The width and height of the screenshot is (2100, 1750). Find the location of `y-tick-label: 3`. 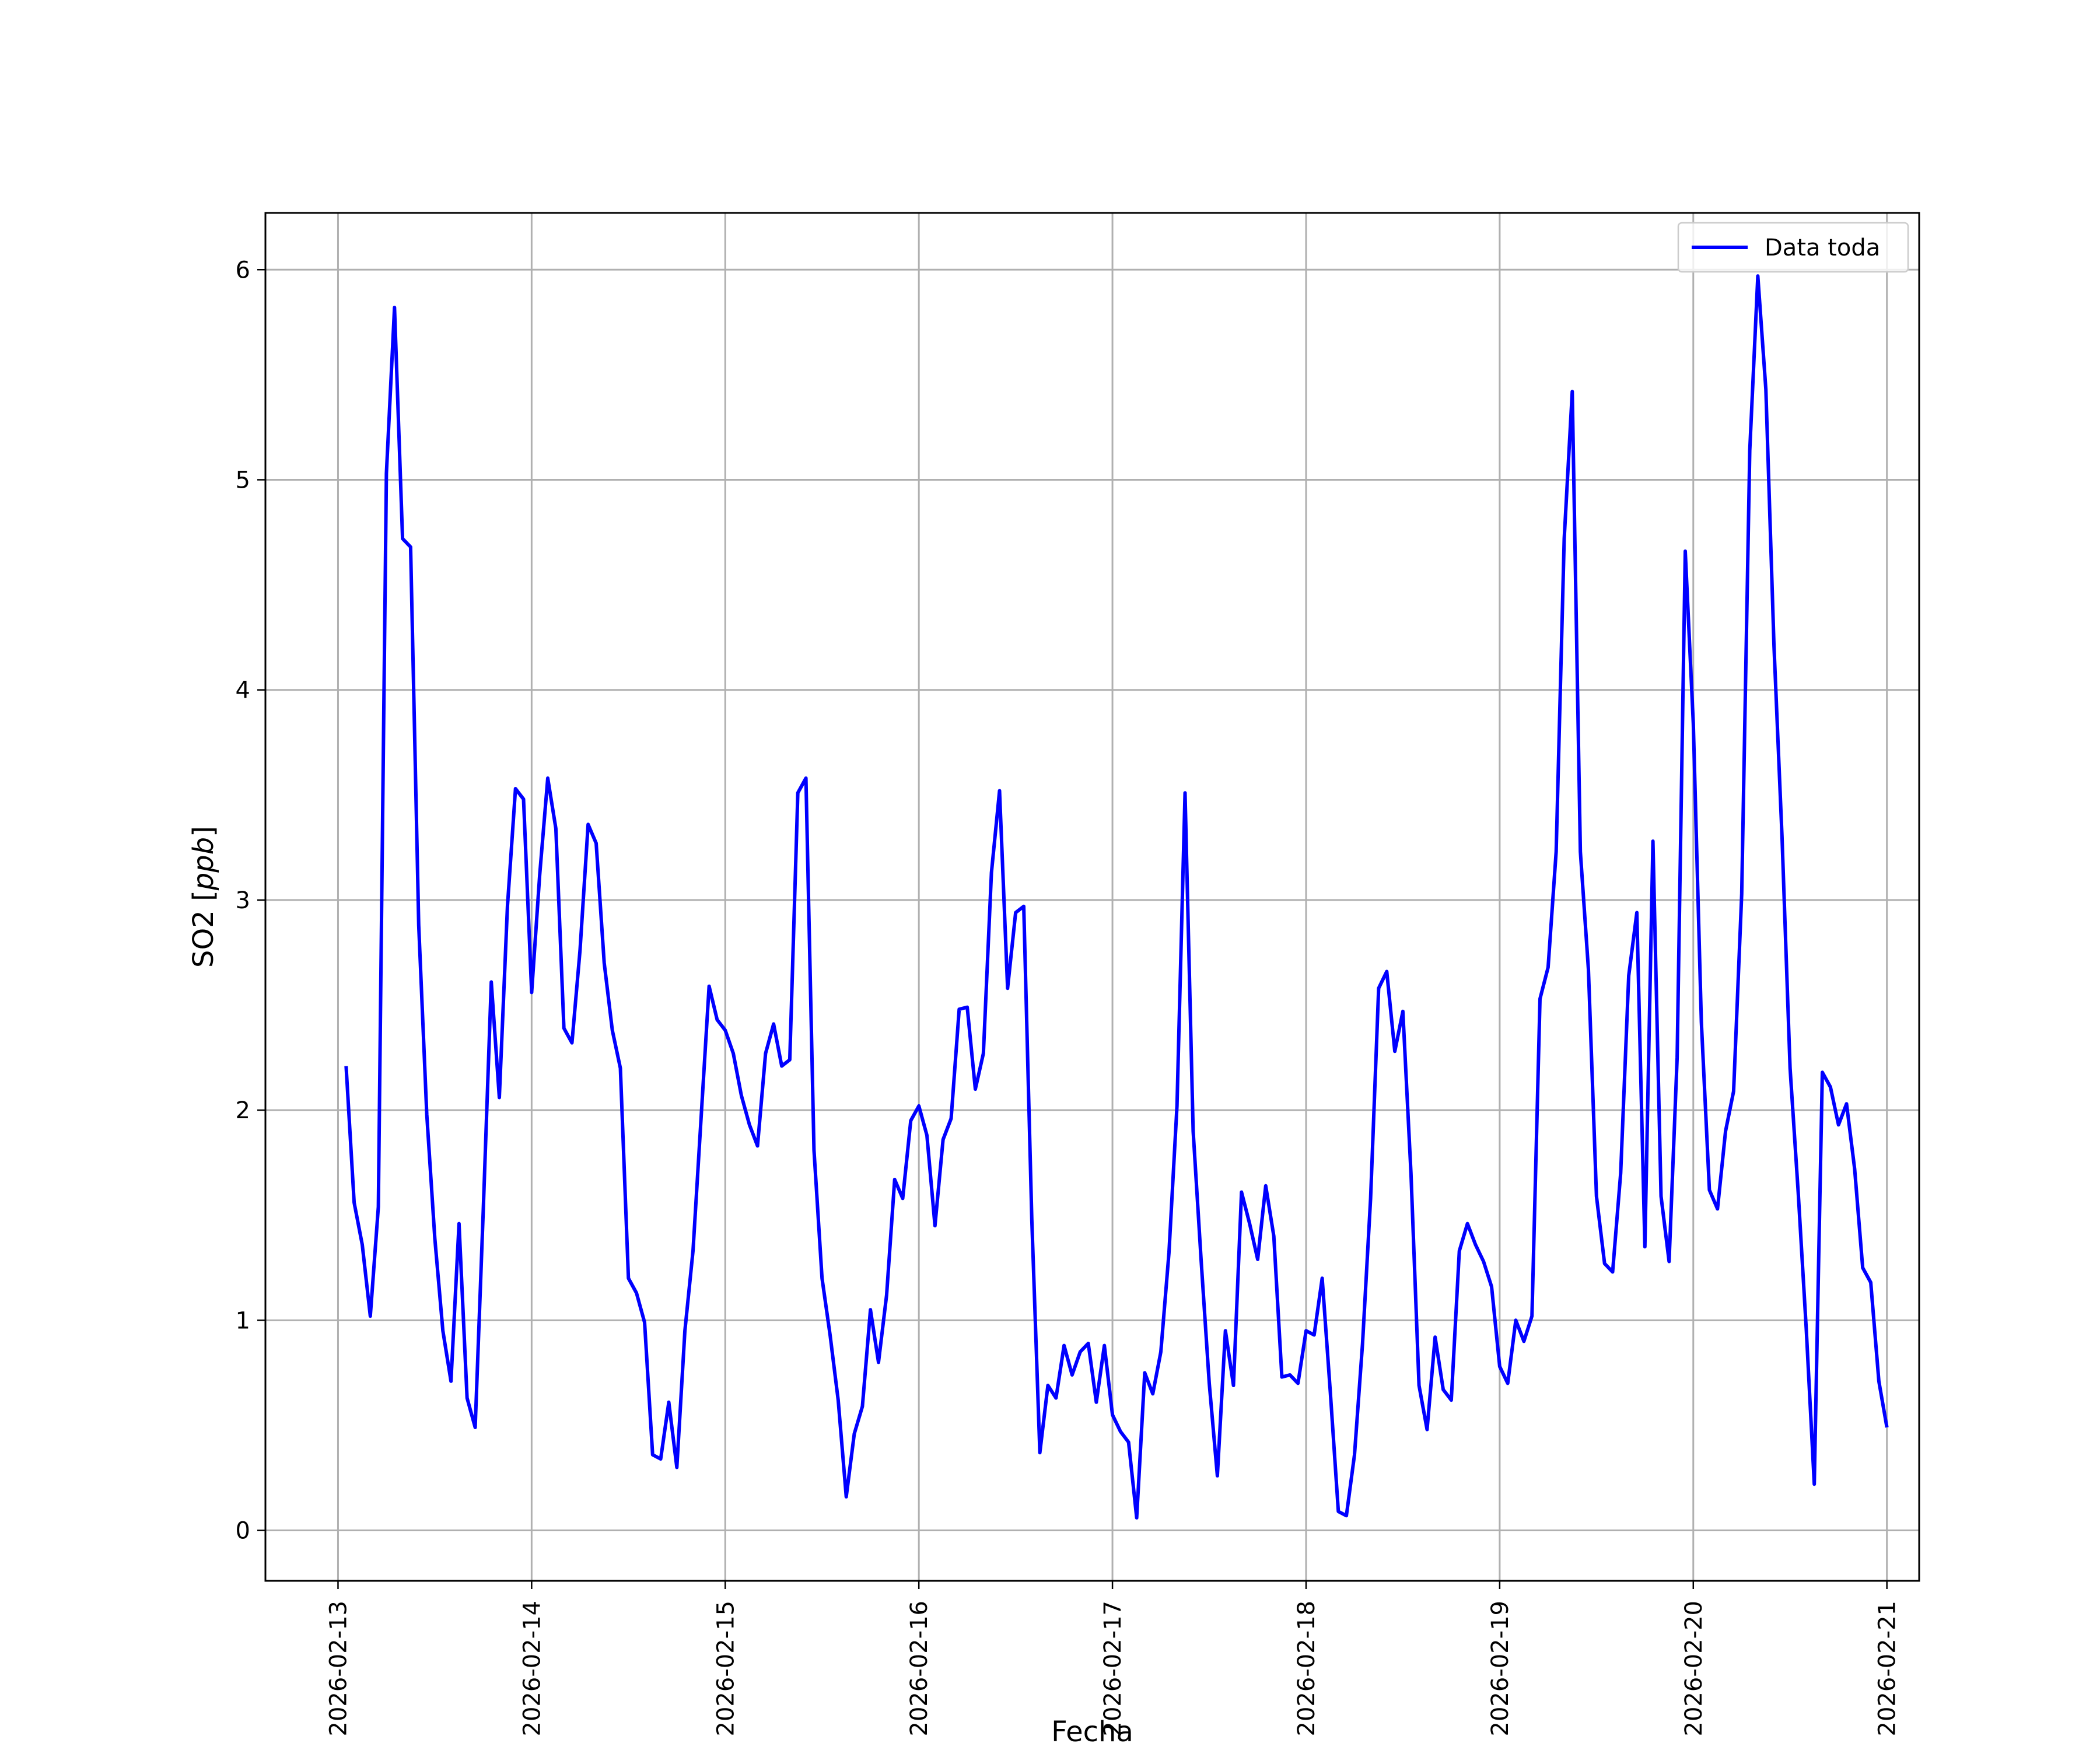

y-tick-label: 3 is located at coordinates (243, 900).